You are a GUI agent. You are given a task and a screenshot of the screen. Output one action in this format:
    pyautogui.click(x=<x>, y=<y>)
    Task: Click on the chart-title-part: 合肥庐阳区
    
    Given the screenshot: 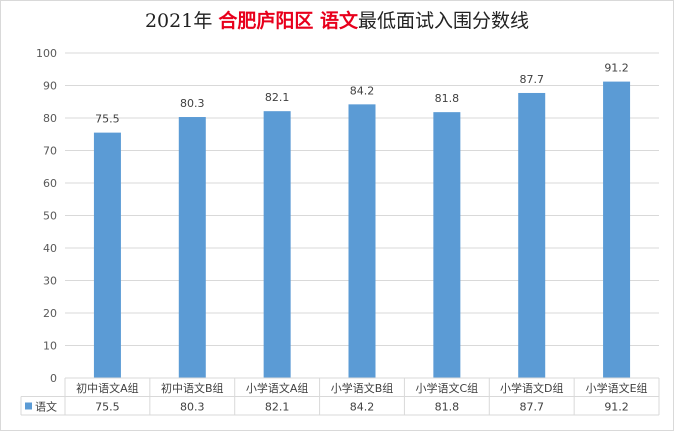 What is the action you would take?
    pyautogui.click(x=269, y=20)
    